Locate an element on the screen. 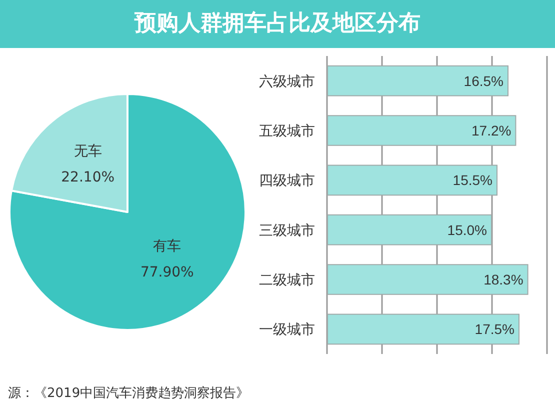 The height and width of the screenshot is (416, 555). data-label: 17.2% is located at coordinates (491, 130).